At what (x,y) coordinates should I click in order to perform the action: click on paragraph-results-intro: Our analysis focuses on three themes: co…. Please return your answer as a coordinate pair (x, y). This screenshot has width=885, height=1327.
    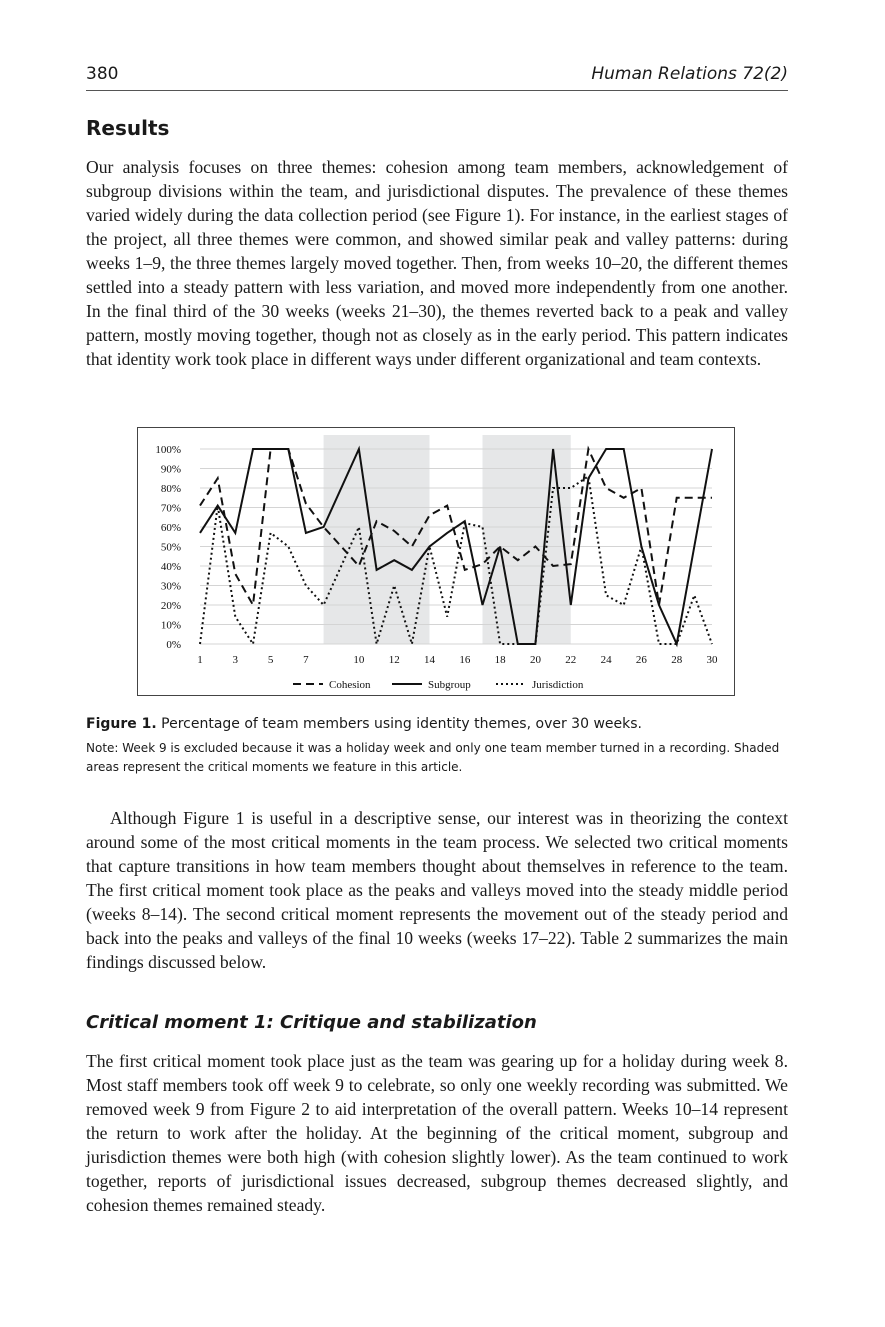
    Looking at the image, I should click on (437, 263).